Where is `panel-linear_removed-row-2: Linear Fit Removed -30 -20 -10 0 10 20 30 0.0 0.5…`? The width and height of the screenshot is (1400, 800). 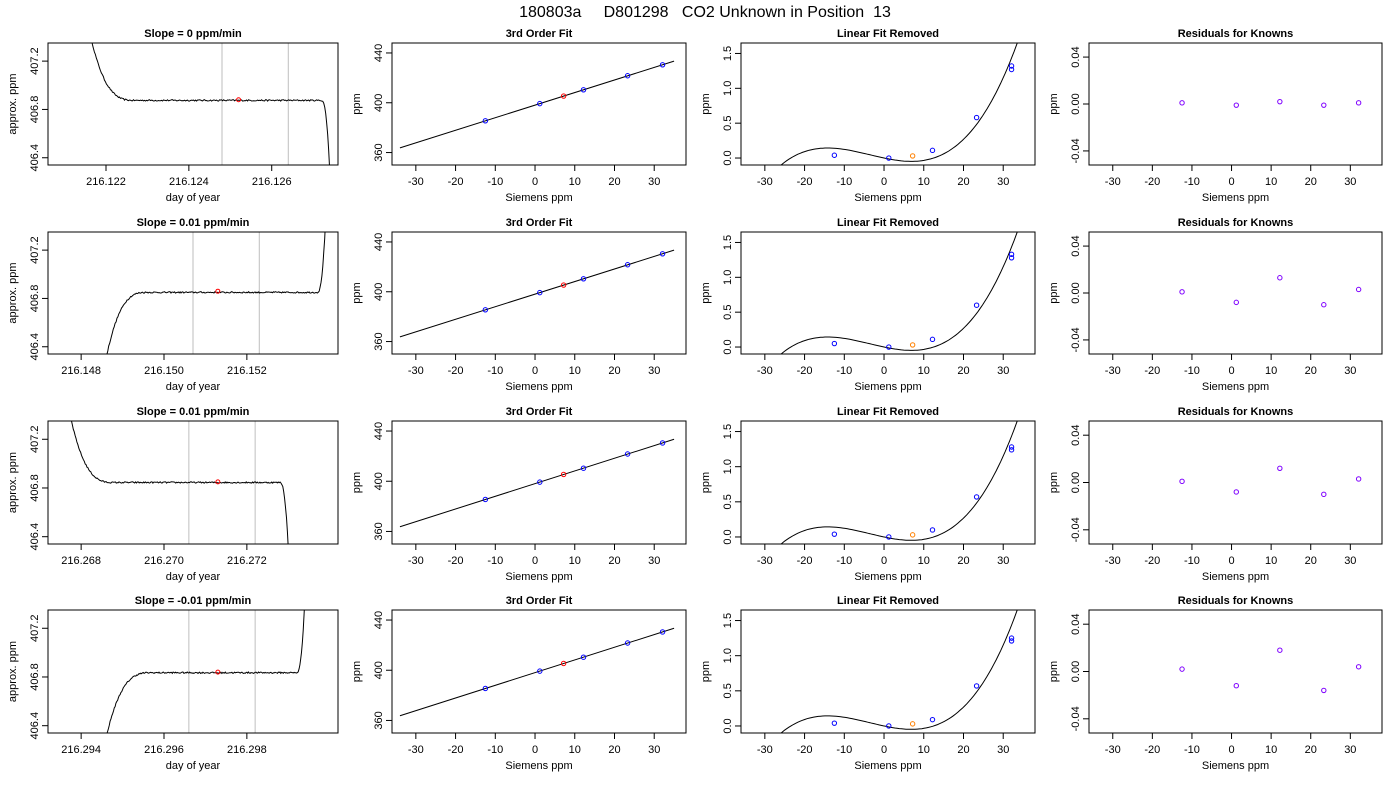
panel-linear_removed-row-2: Linear Fit Removed -30 -20 -10 0 10 20 30 0.0 0.5… is located at coordinates (868, 305).